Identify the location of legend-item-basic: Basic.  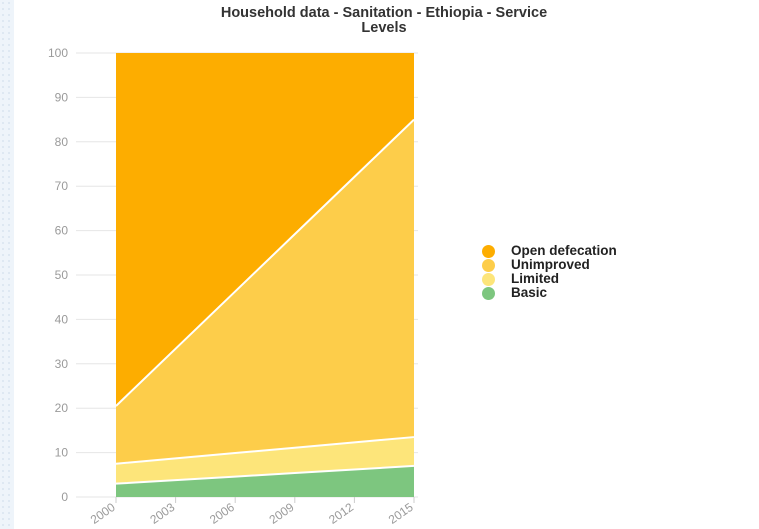
(549, 293).